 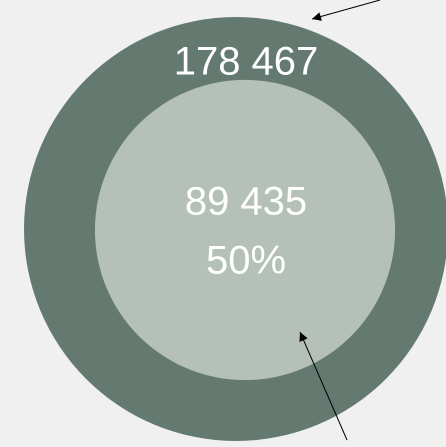 What do you see at coordinates (346, 10) in the screenshot?
I see `pointer-outer` at bounding box center [346, 10].